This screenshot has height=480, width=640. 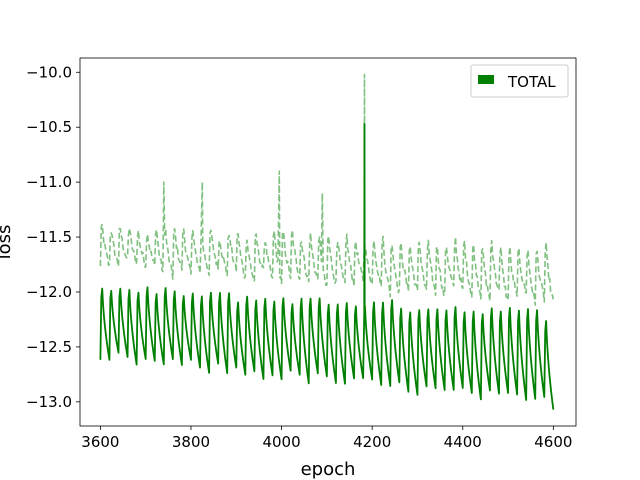 I want to click on y-tick-label: −10.0, so click(x=49, y=72).